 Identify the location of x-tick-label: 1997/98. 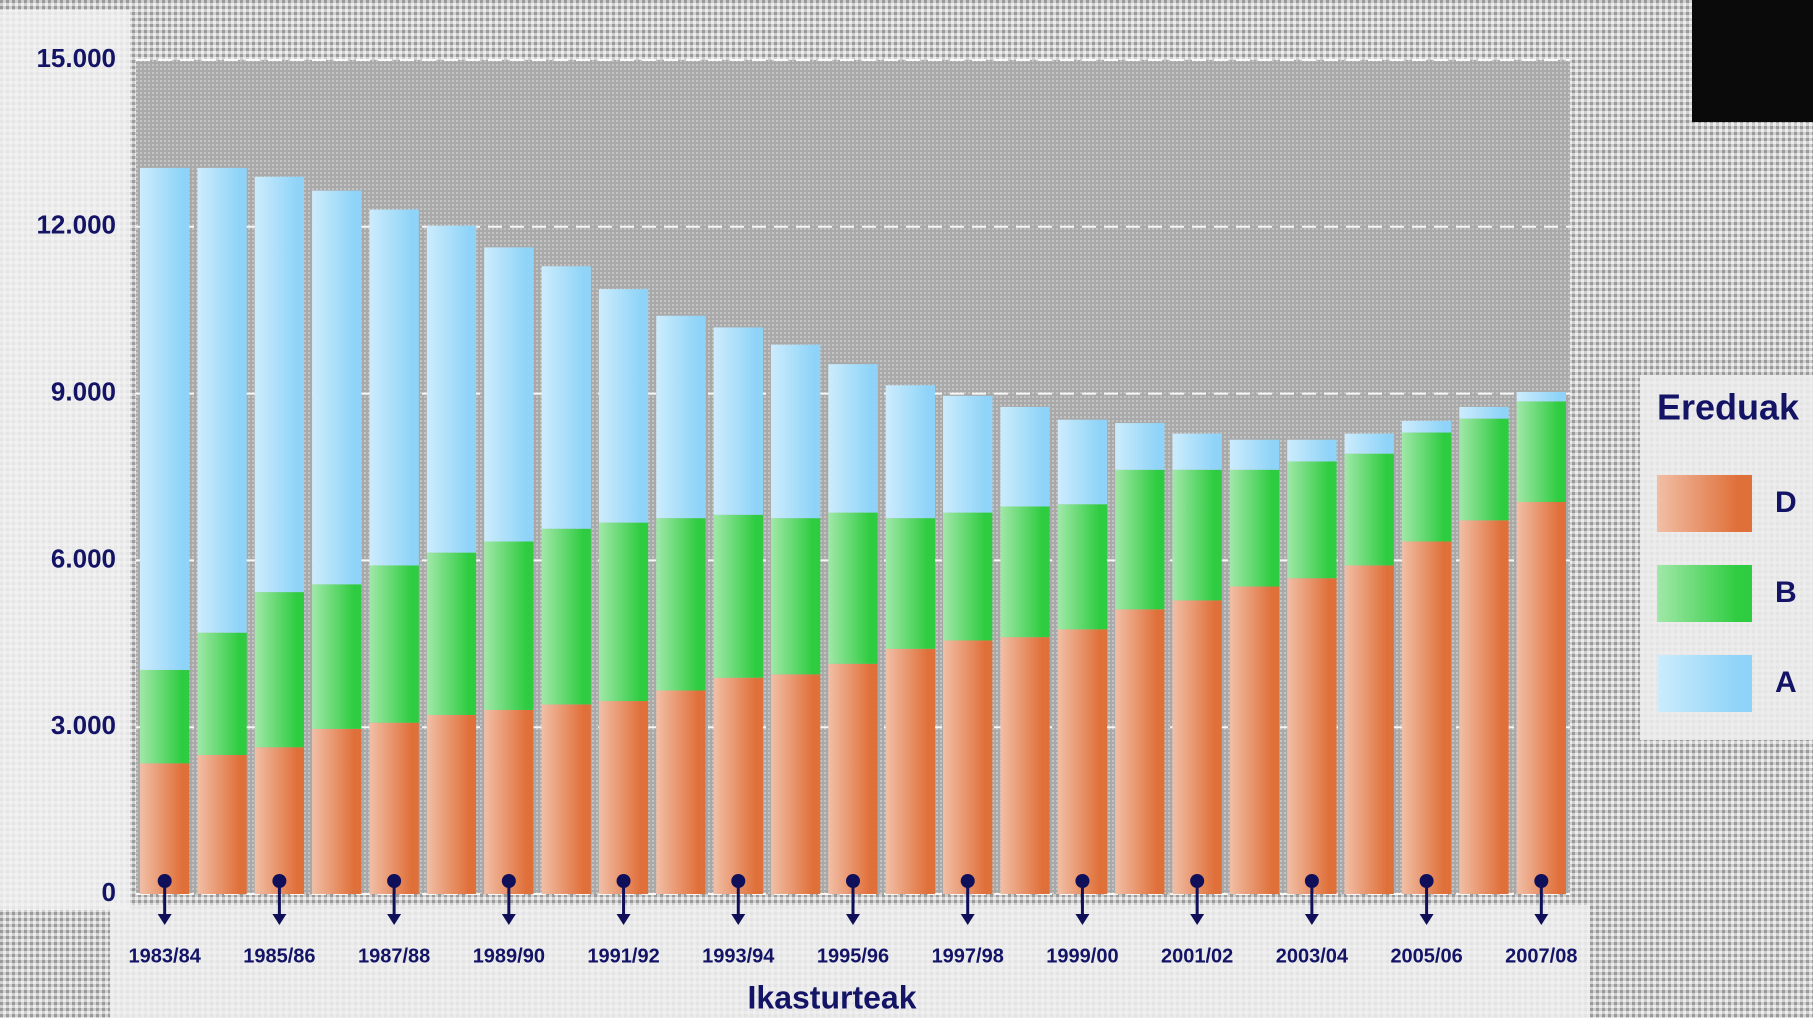
(968, 956).